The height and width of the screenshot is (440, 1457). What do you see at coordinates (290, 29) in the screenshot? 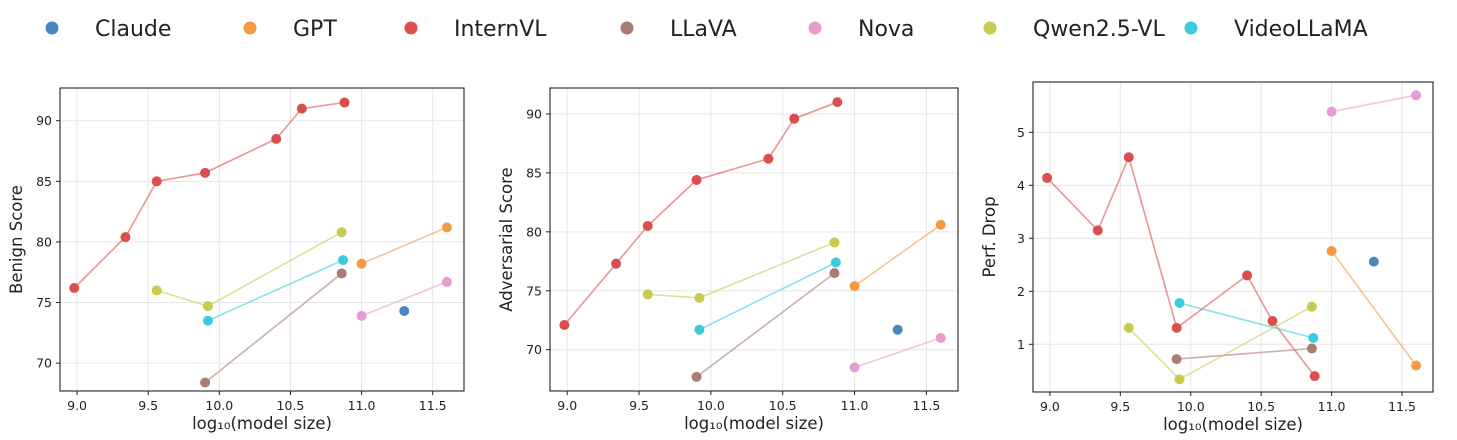
I see `legend-entry-gpt: GPT` at bounding box center [290, 29].